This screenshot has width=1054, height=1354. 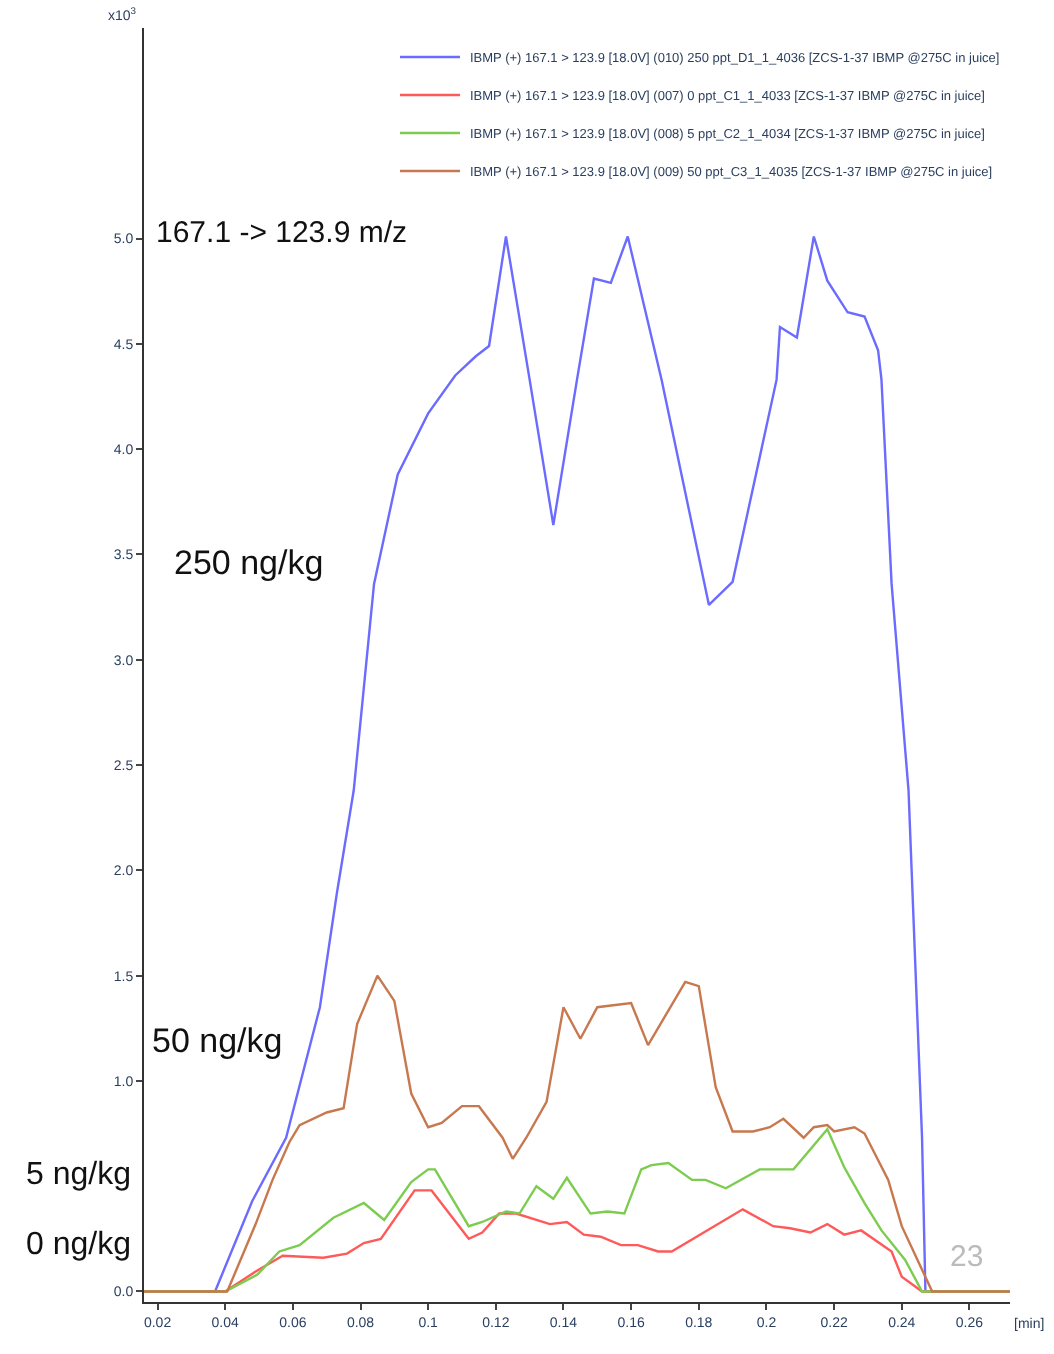 I want to click on annotation: 23, so click(x=967, y=1257).